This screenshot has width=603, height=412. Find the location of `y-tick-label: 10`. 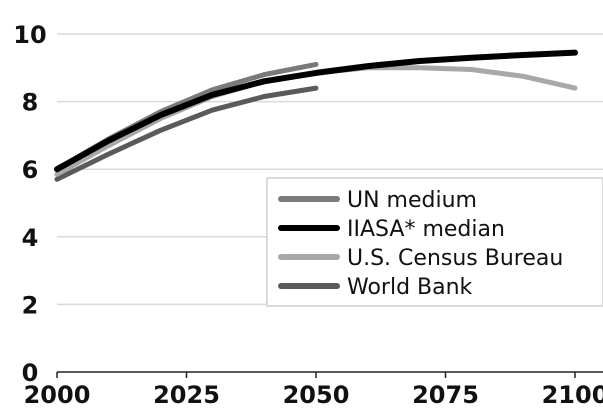

y-tick-label: 10 is located at coordinates (29, 35).